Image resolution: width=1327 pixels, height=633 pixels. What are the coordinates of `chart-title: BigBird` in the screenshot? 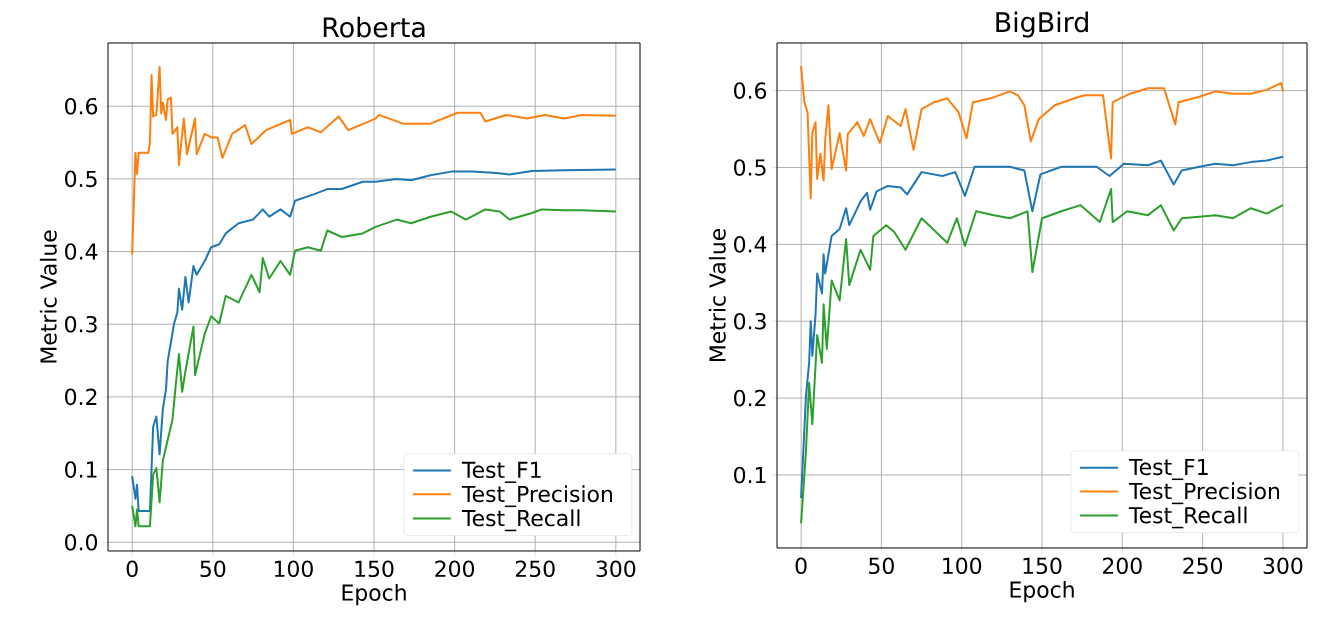 It's located at (1042, 24).